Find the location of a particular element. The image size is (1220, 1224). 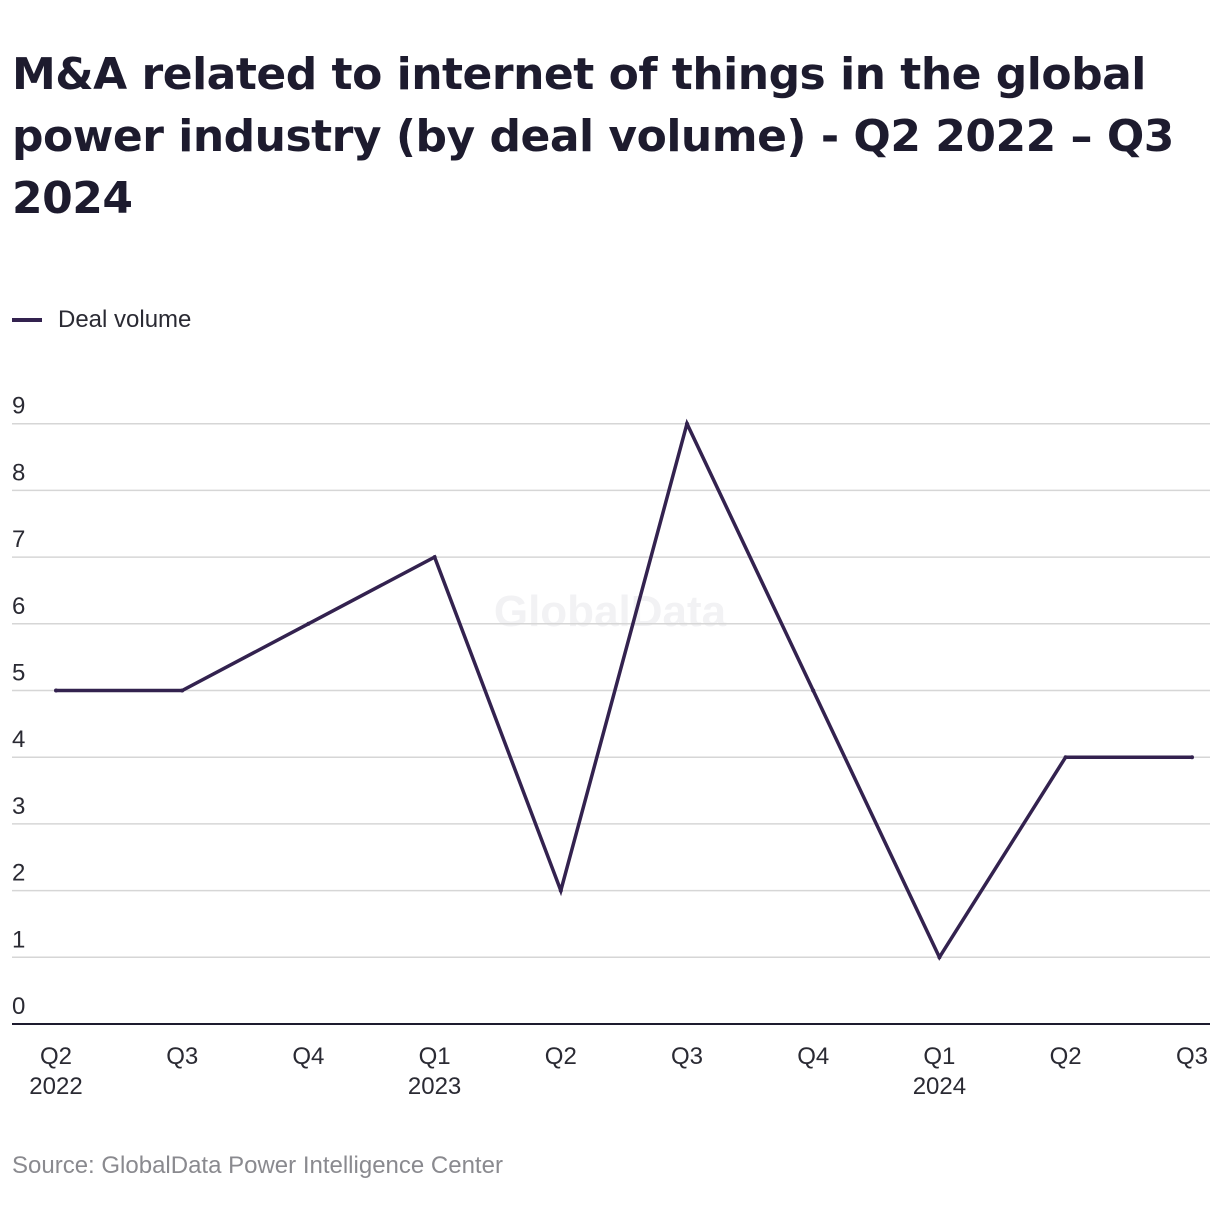

data-point-q3-2023 is located at coordinates (687, 423).